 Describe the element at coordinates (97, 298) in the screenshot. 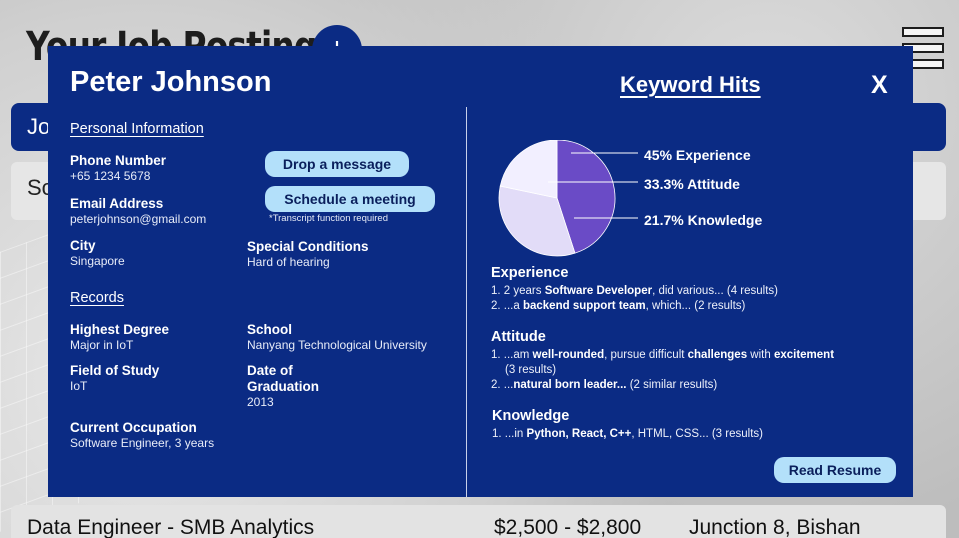

I see `records-heading: Records` at that location.